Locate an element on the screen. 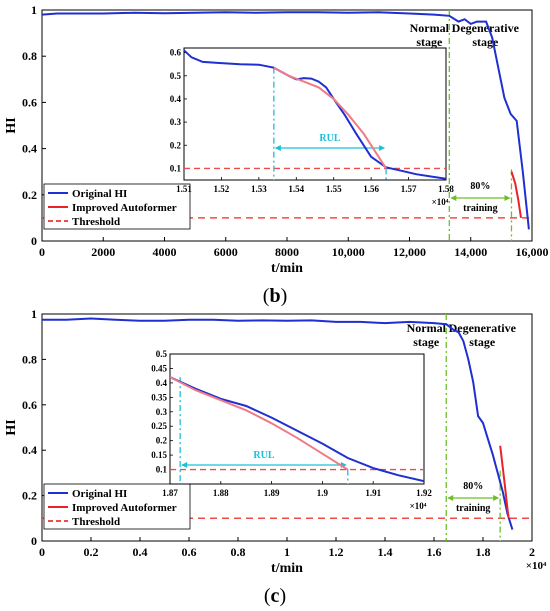 The height and width of the screenshot is (611, 550). inset-x-tick-label: 1.53 is located at coordinates (259, 189).